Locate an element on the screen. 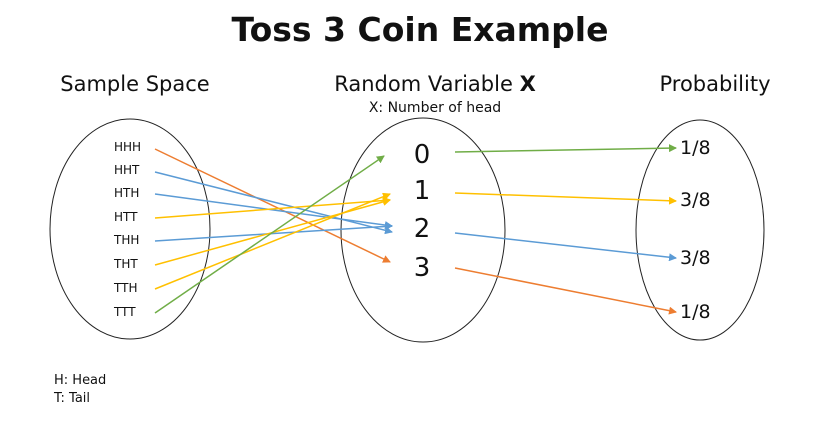 The height and width of the screenshot is (433, 840). random-variable-heading: Random Variable X is located at coordinates (435, 84).